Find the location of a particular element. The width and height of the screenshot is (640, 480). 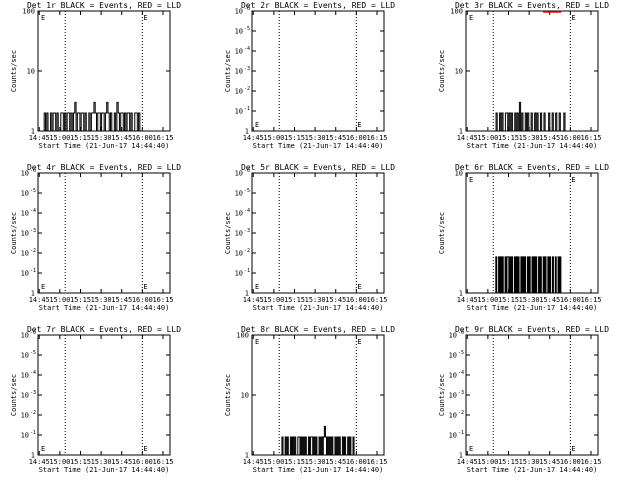

panel-title: Det 4r BLACK = Events, RED = LLD is located at coordinates (104, 167).